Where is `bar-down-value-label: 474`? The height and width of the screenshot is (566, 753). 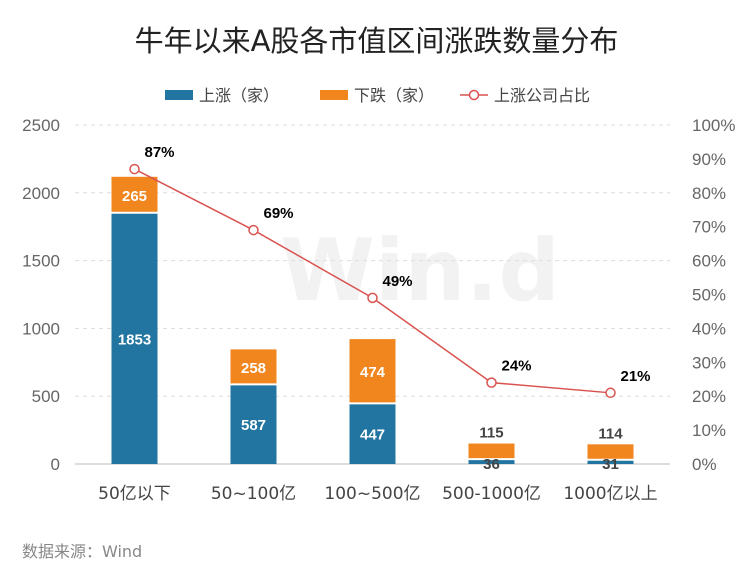 bar-down-value-label: 474 is located at coordinates (373, 372).